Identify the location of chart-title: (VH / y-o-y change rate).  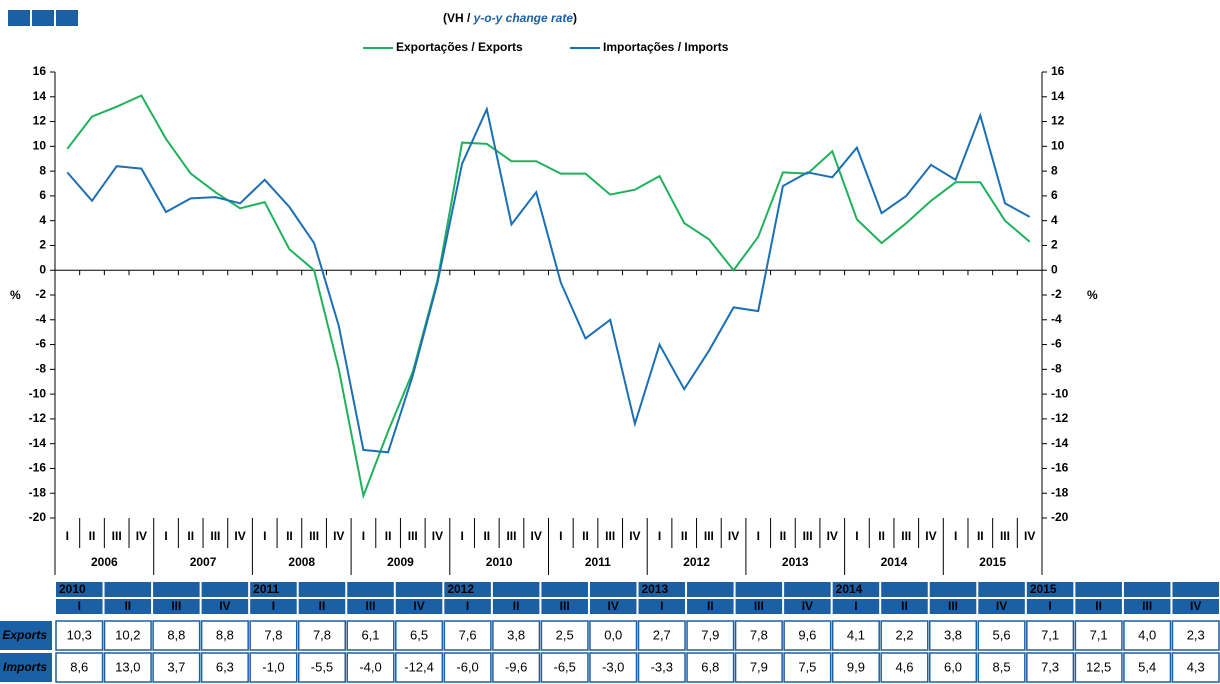
(510, 18).